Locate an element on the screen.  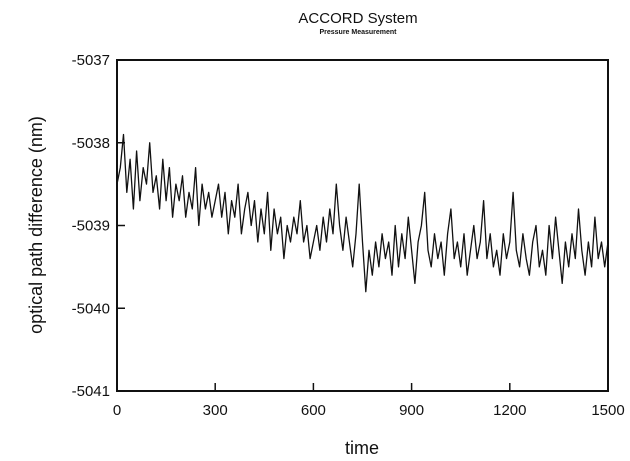
x-tick-label: 300 is located at coordinates (215, 410).